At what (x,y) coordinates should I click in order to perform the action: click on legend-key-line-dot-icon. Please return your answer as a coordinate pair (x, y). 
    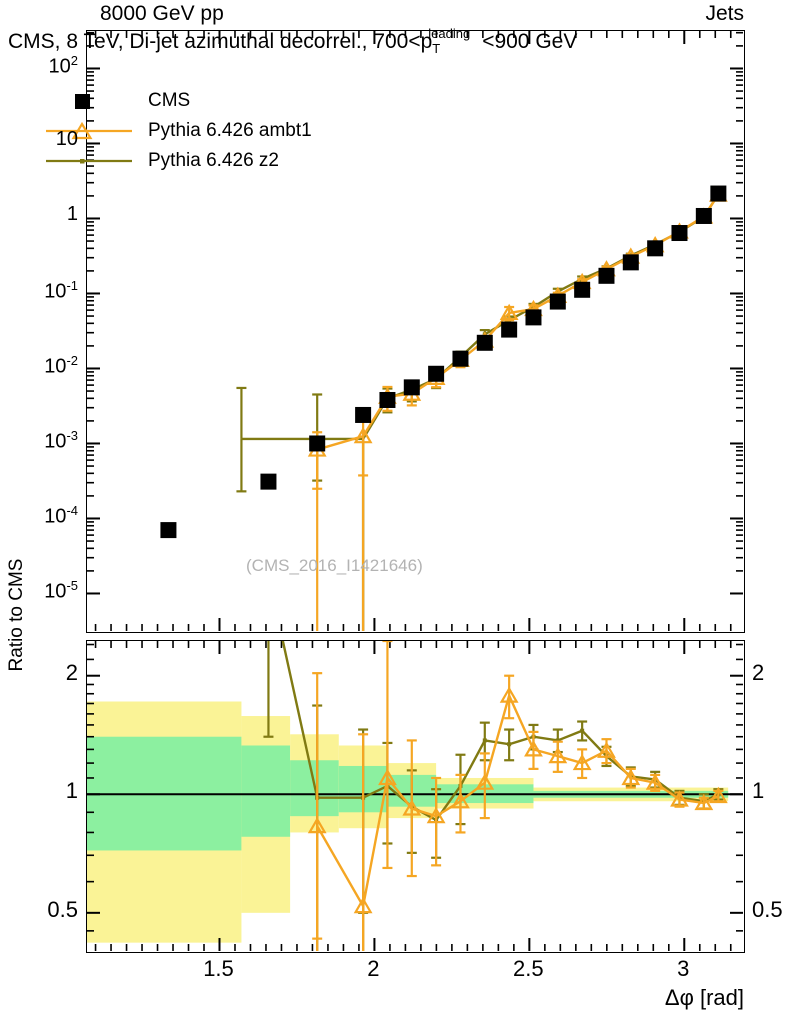
    Looking at the image, I should click on (89, 161).